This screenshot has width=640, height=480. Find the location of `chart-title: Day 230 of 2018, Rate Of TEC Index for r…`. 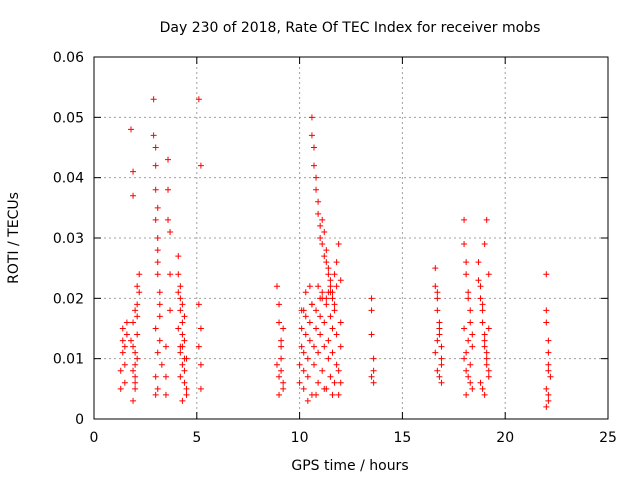

chart-title: Day 230 of 2018, Rate Of TEC Index for r… is located at coordinates (350, 28).